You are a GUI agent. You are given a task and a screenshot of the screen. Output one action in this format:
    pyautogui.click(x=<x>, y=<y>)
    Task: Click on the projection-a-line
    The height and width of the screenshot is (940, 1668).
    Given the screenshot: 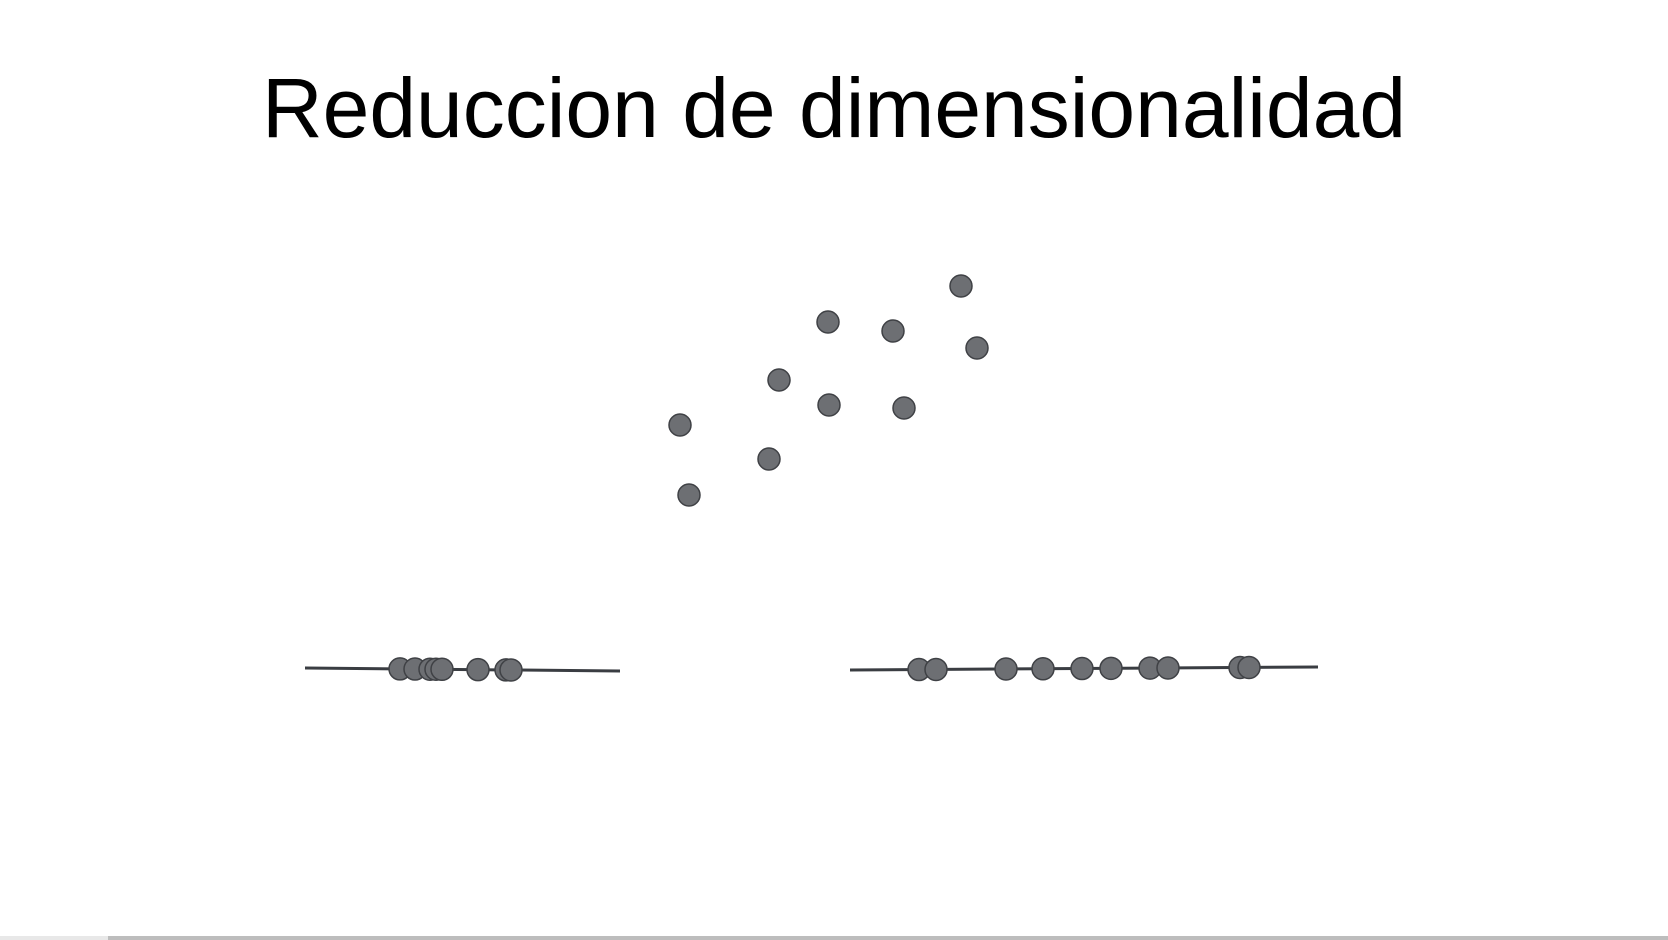 What is the action you would take?
    pyautogui.click(x=462, y=669)
    